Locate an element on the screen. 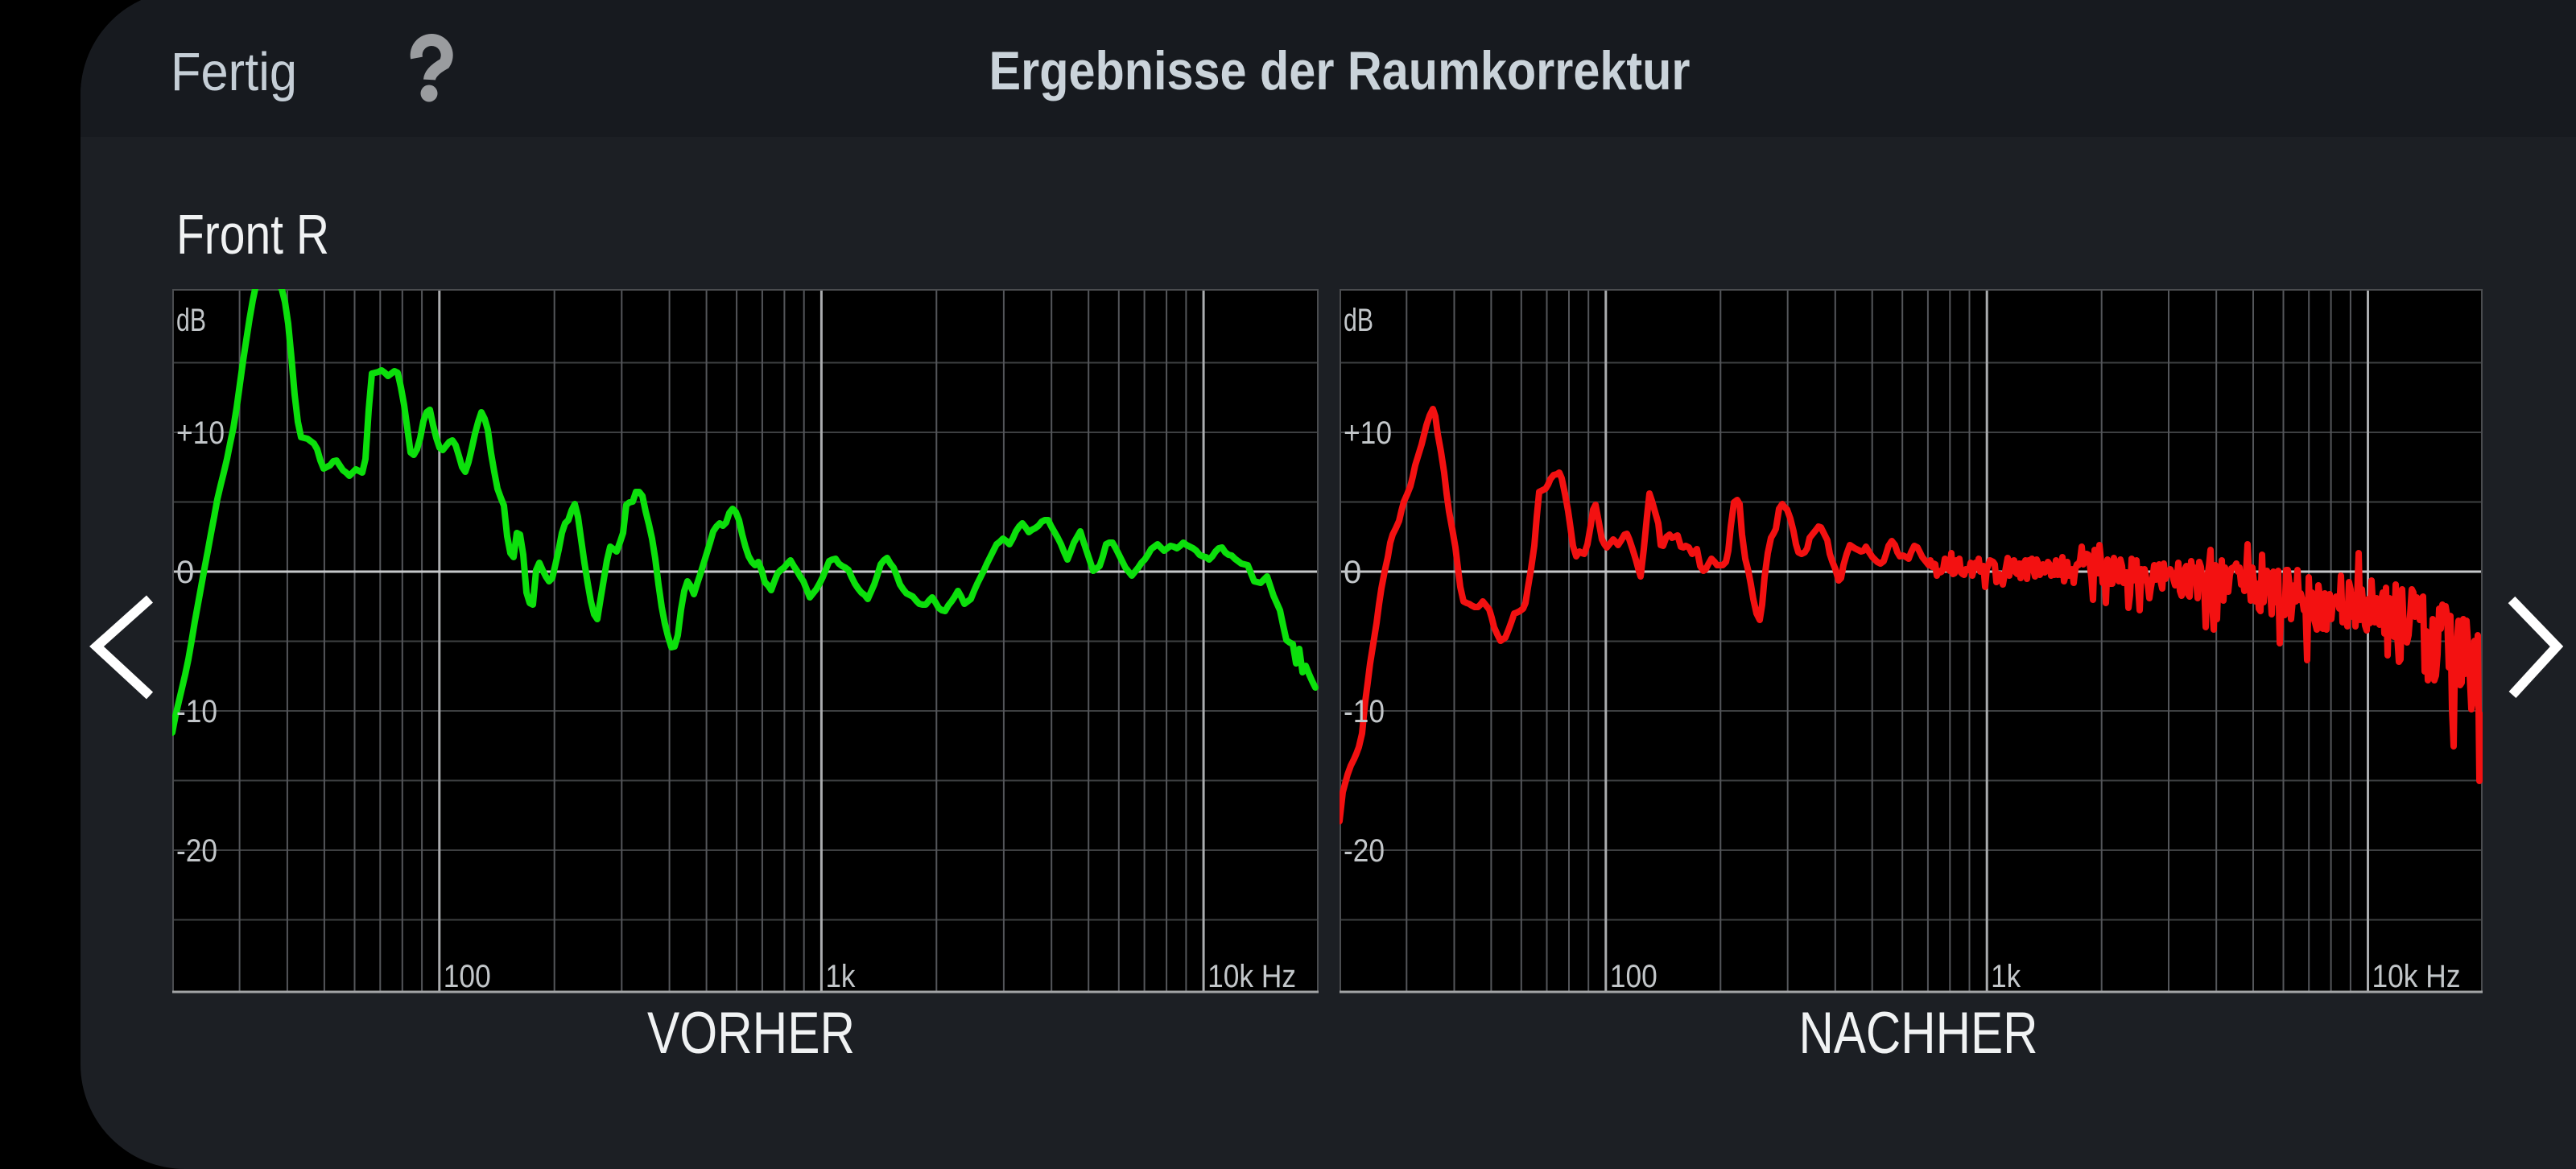  svg-text: VORHER is located at coordinates (751, 1033).